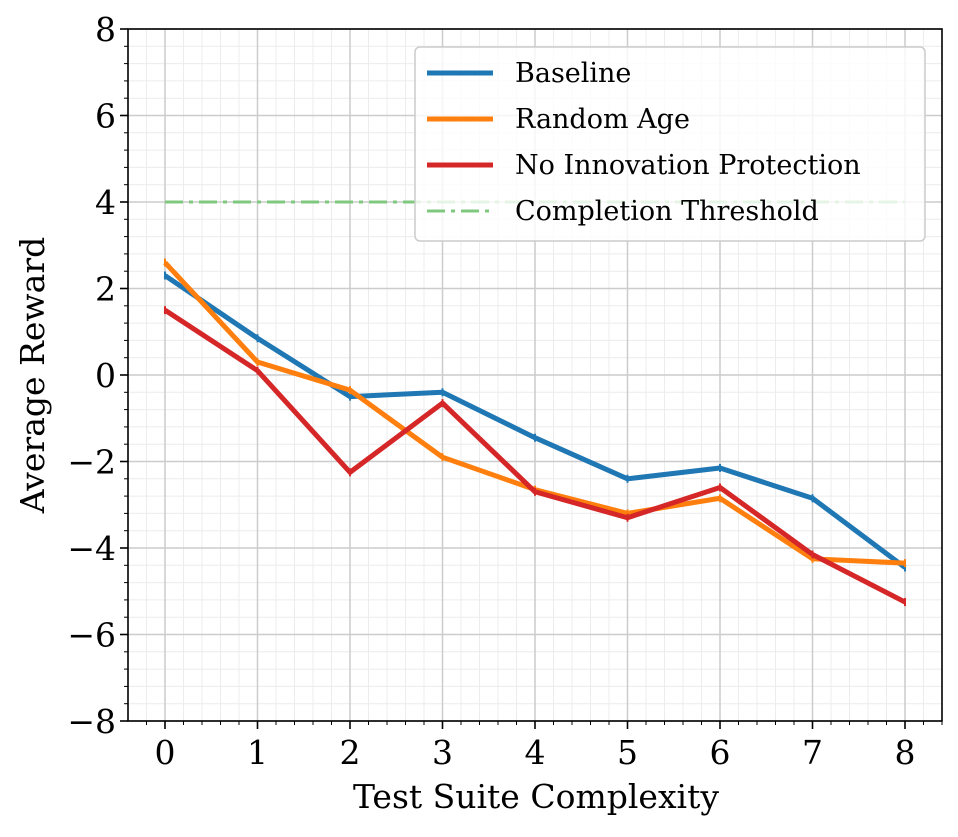 The image size is (958, 837). Describe the element at coordinates (91, 548) in the screenshot. I see `y-tick-label: −4` at that location.